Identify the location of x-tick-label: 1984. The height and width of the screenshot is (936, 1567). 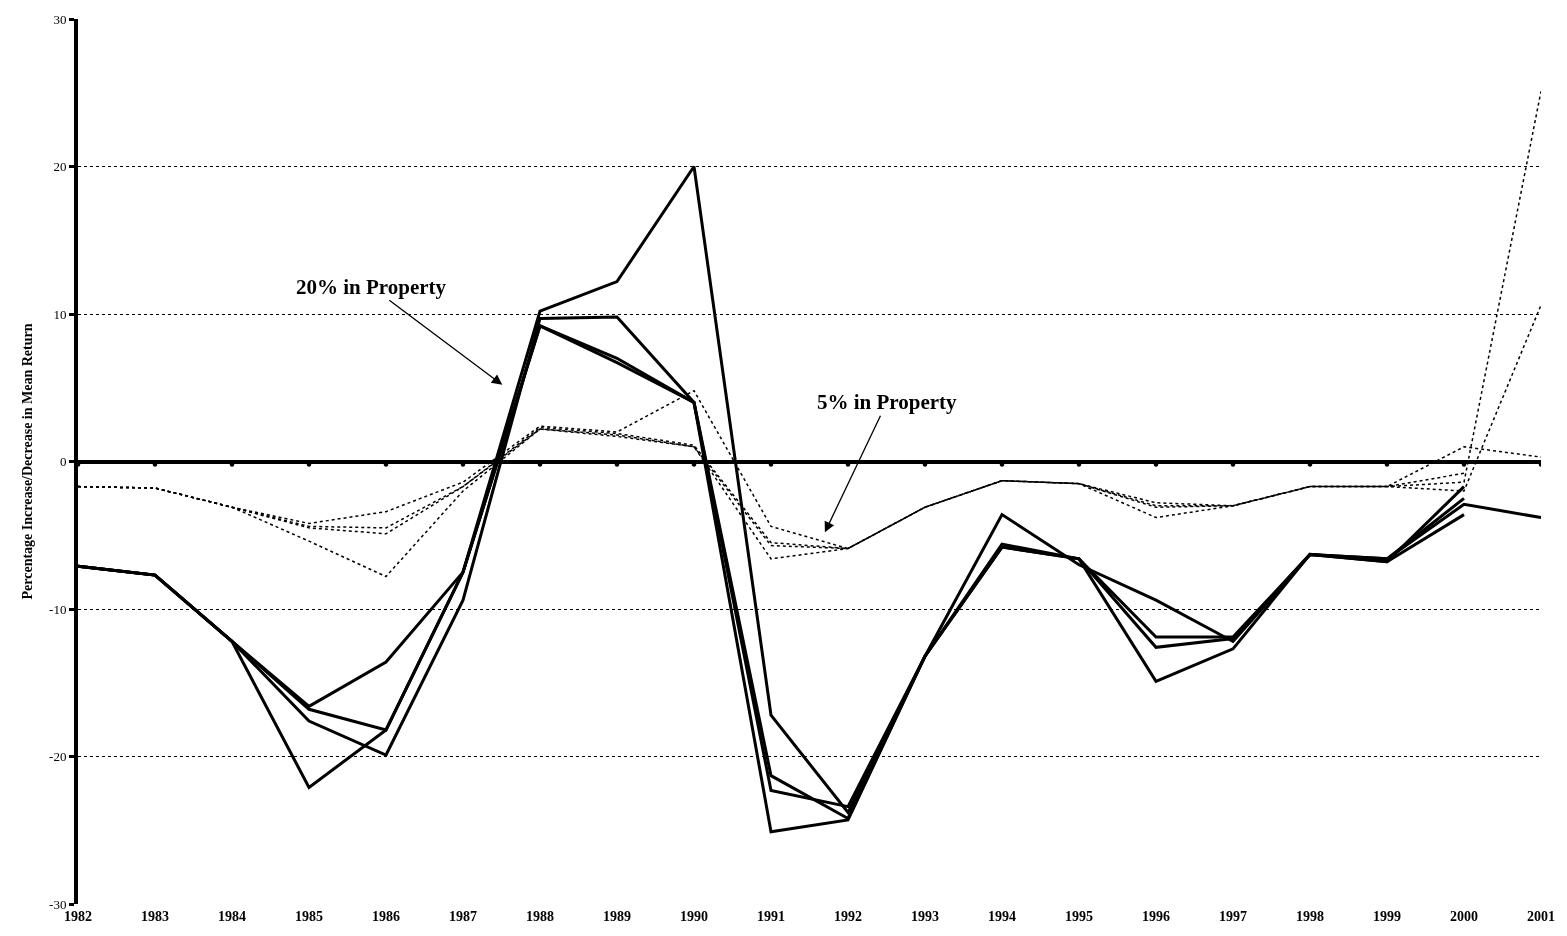
(232, 916).